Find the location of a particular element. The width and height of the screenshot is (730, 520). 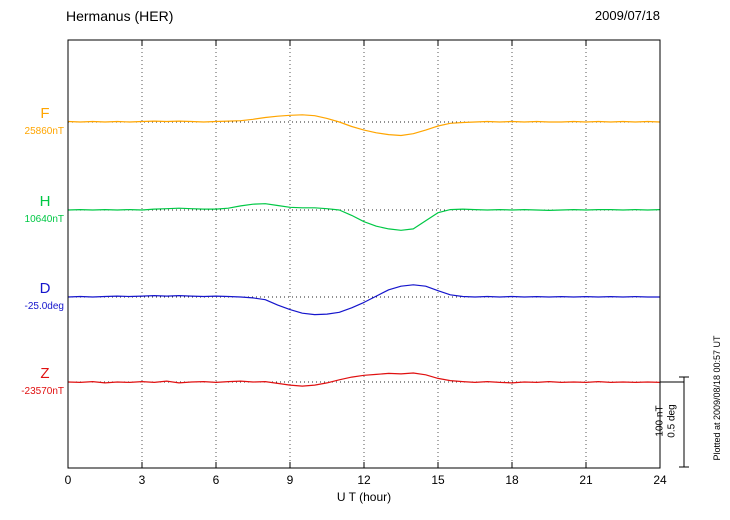

station-title: Hermanus (HER) is located at coordinates (120, 16).